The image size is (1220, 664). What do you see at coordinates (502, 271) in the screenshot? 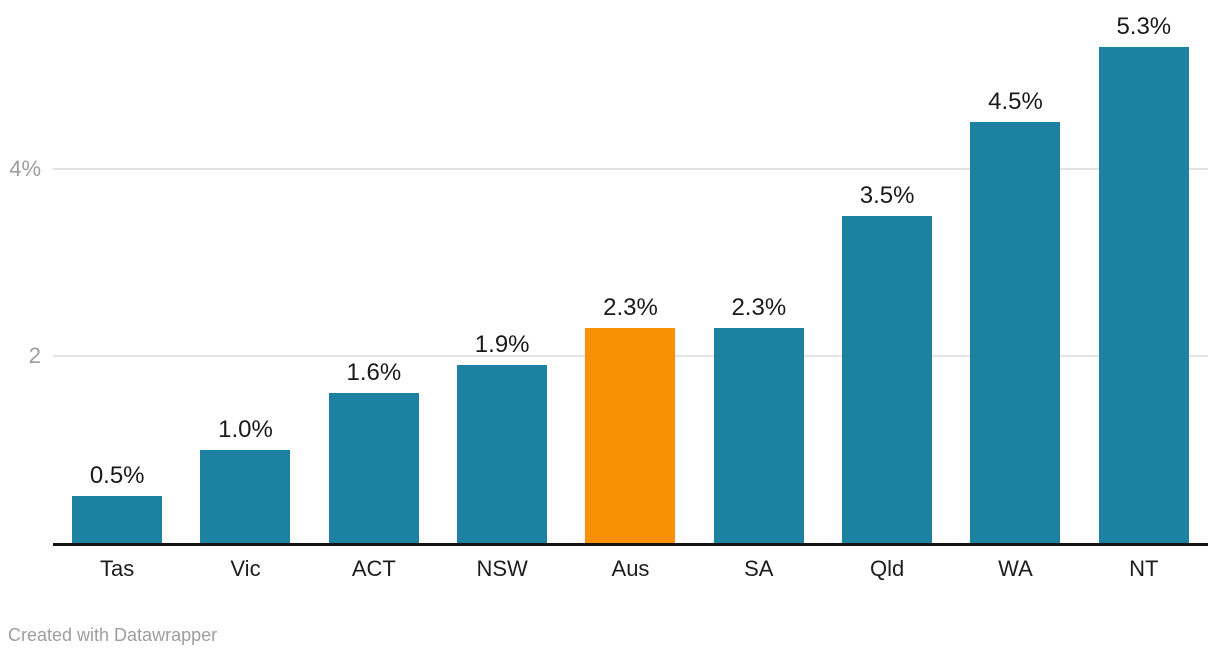
I see `bar-column: 1.9%` at bounding box center [502, 271].